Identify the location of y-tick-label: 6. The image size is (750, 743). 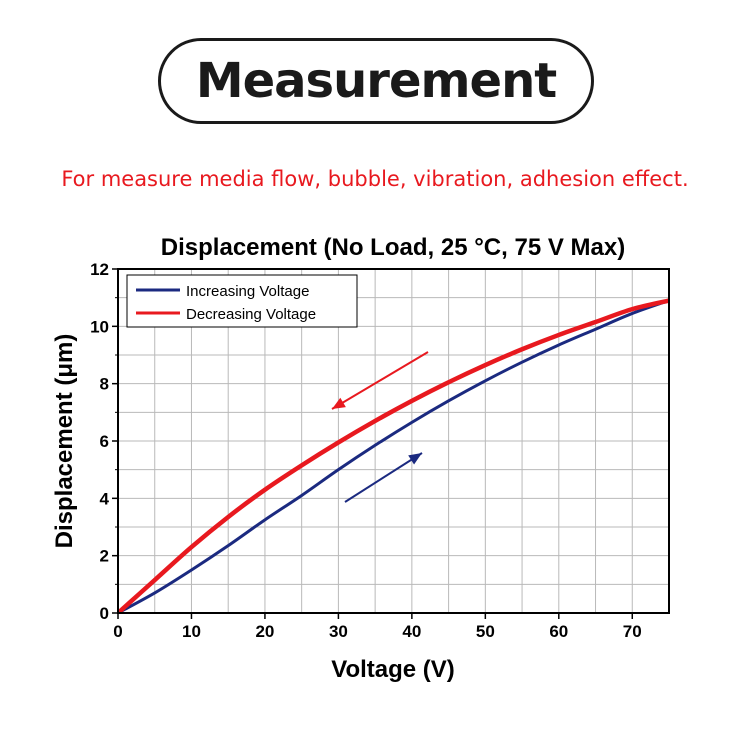
(104, 441).